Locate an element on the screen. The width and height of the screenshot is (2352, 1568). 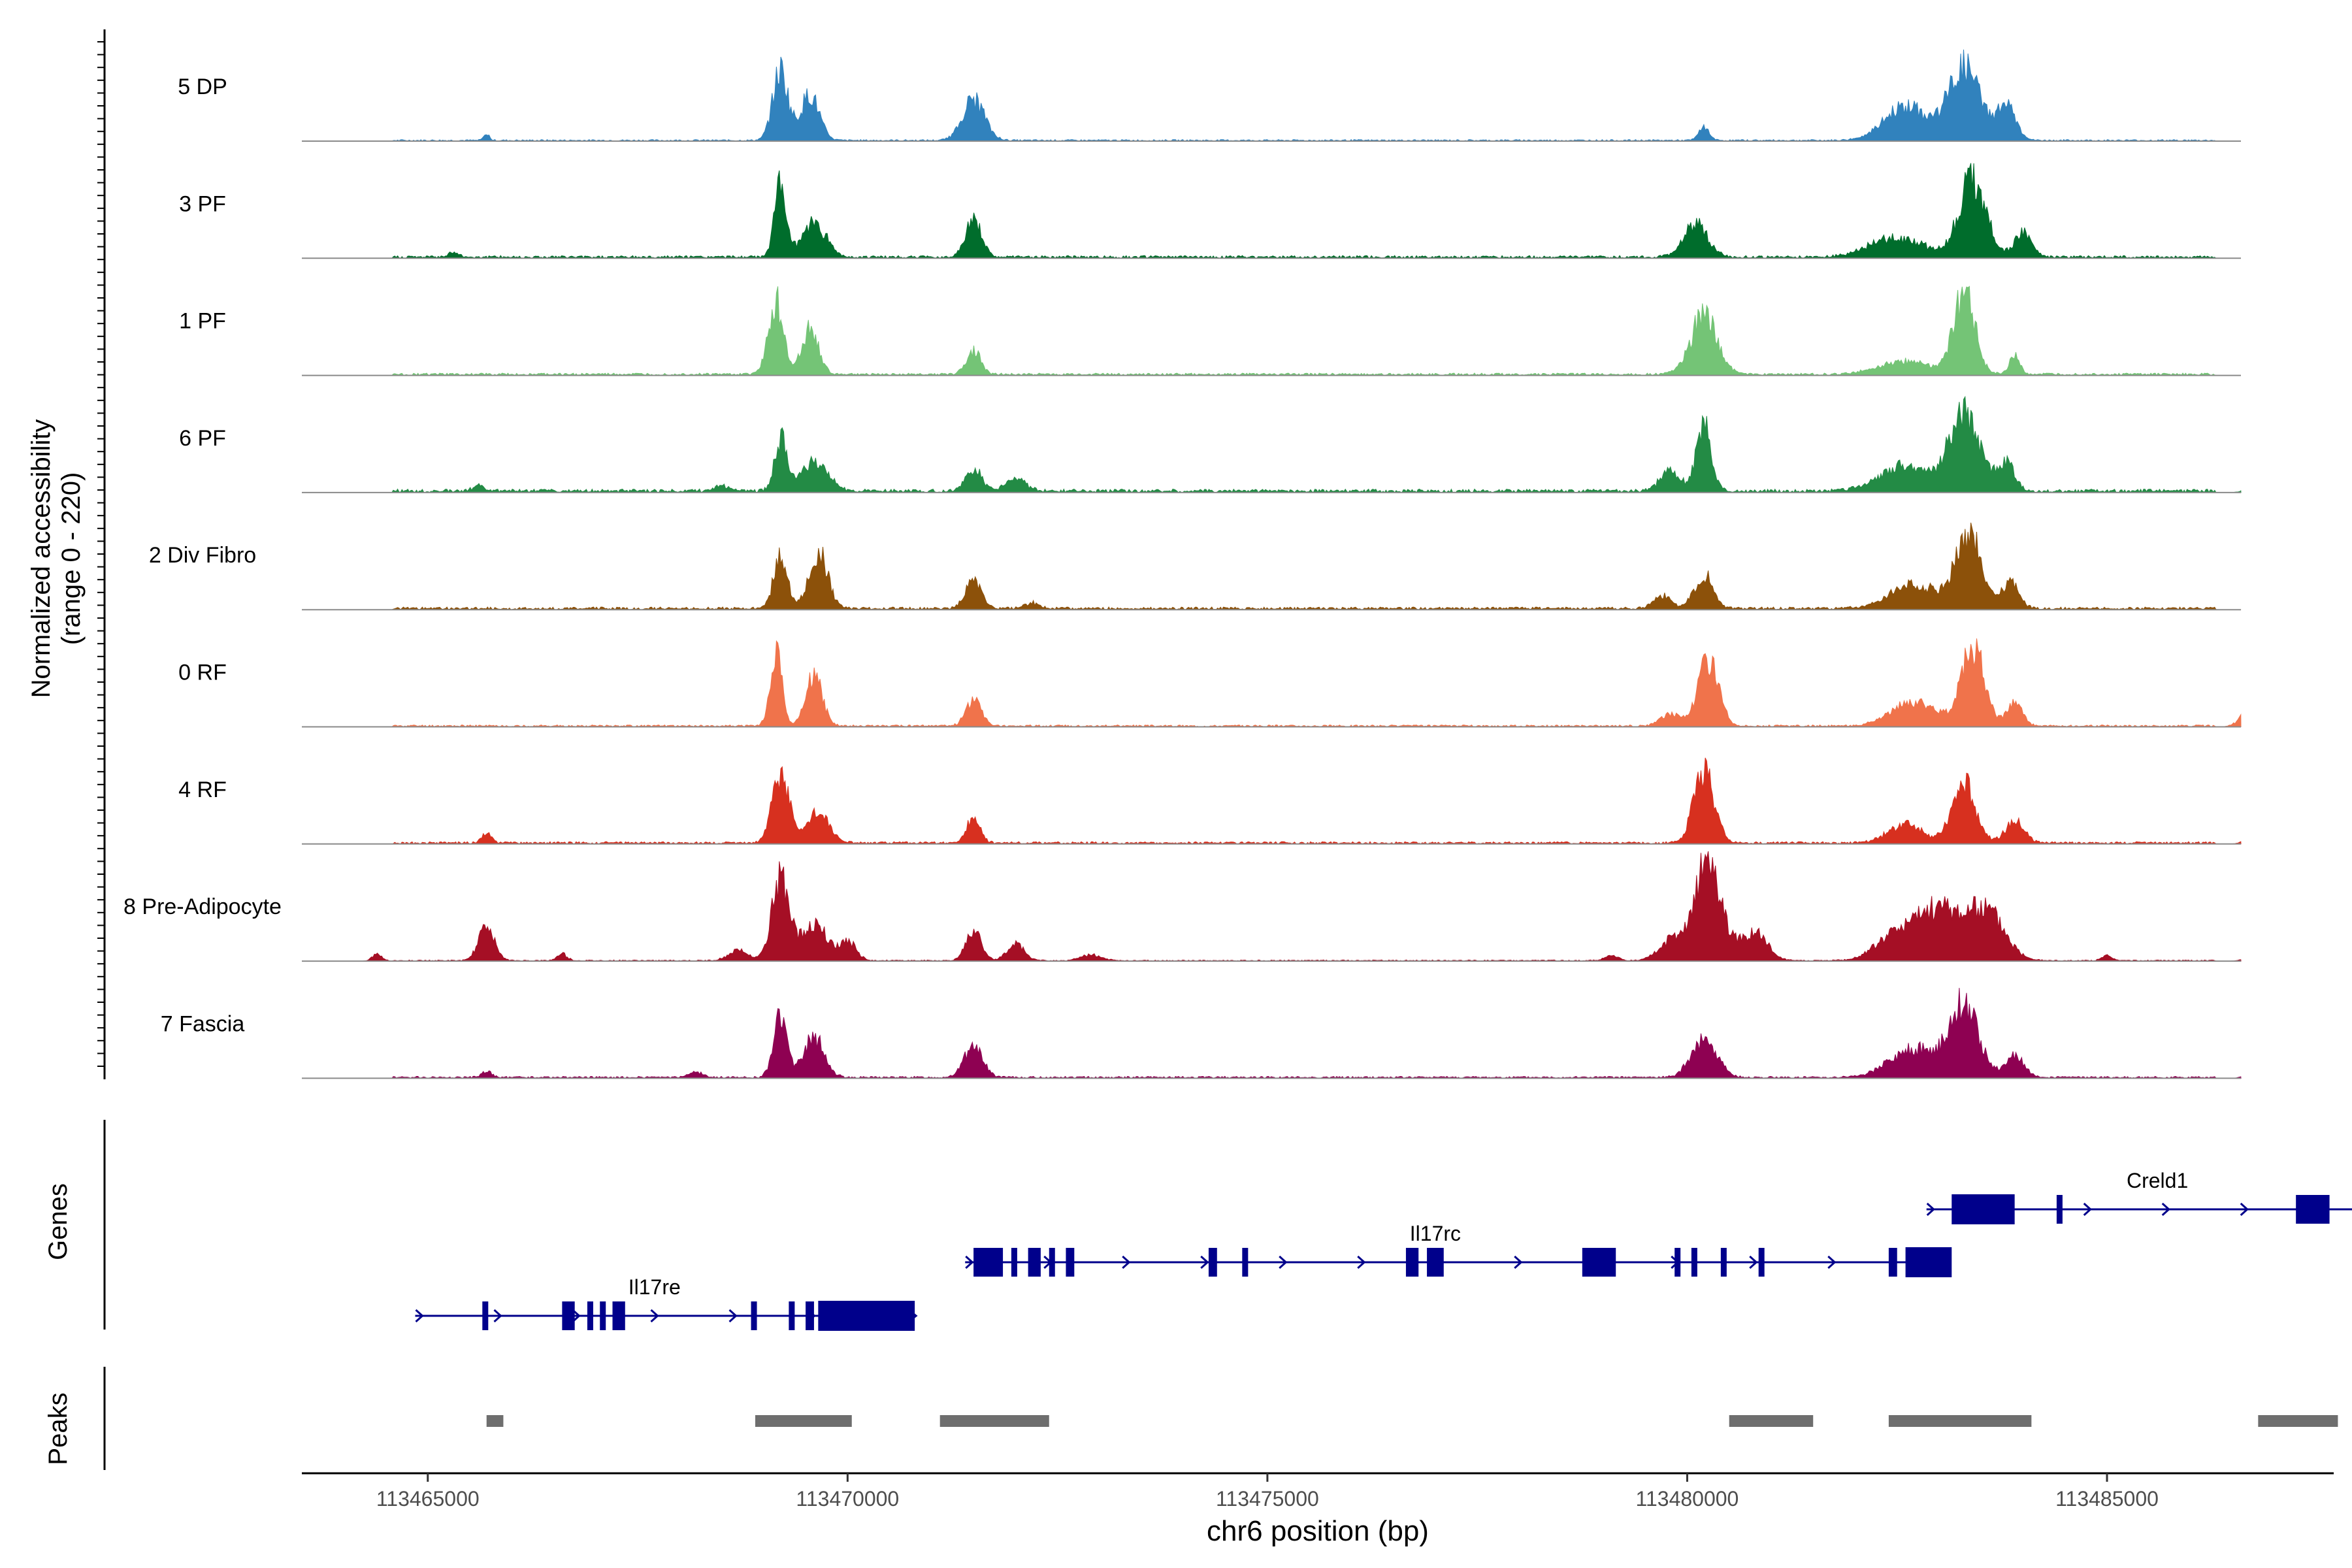
track-label-0-rf: 0 RF is located at coordinates (202, 673).